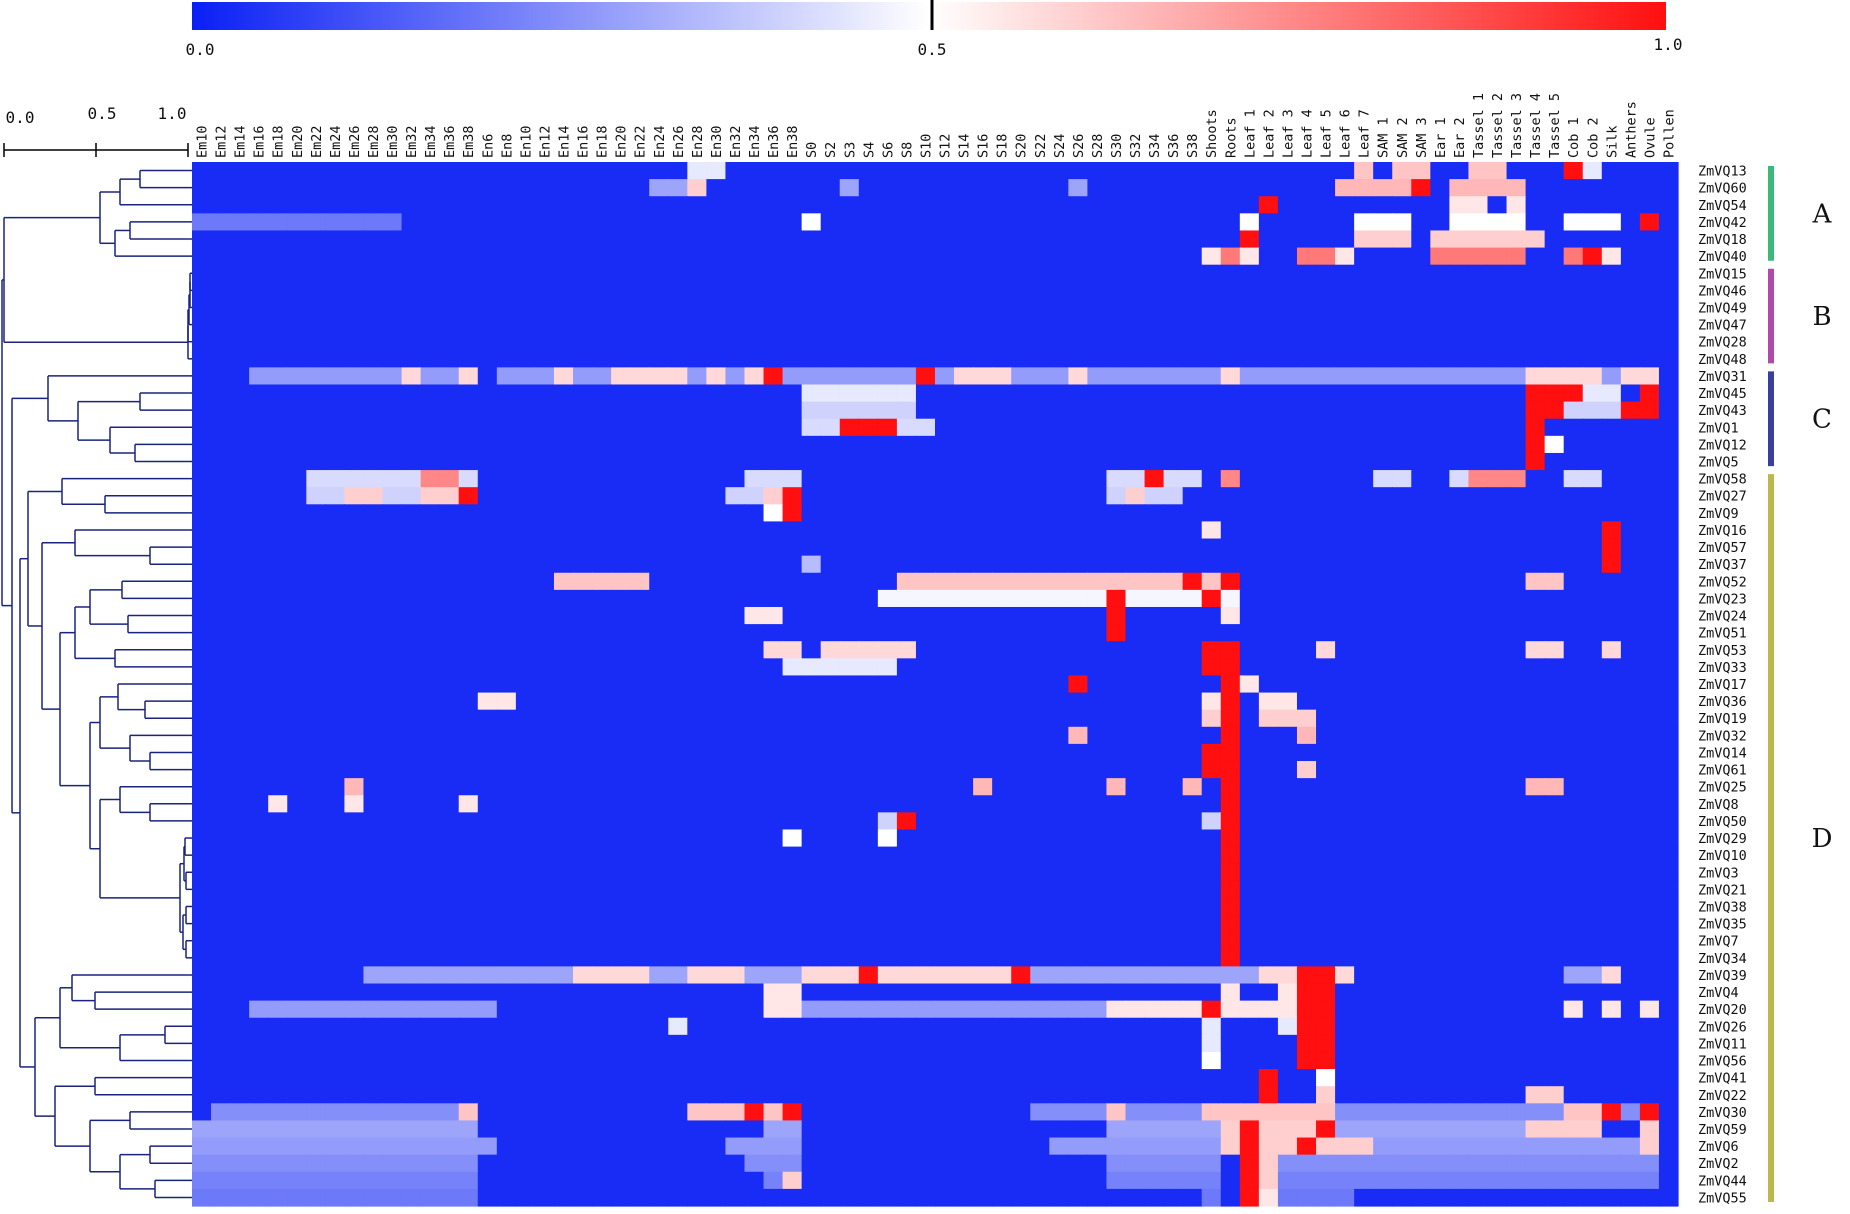  Describe the element at coordinates (1536, 125) in the screenshot. I see `column-label: Tassel 4` at that location.